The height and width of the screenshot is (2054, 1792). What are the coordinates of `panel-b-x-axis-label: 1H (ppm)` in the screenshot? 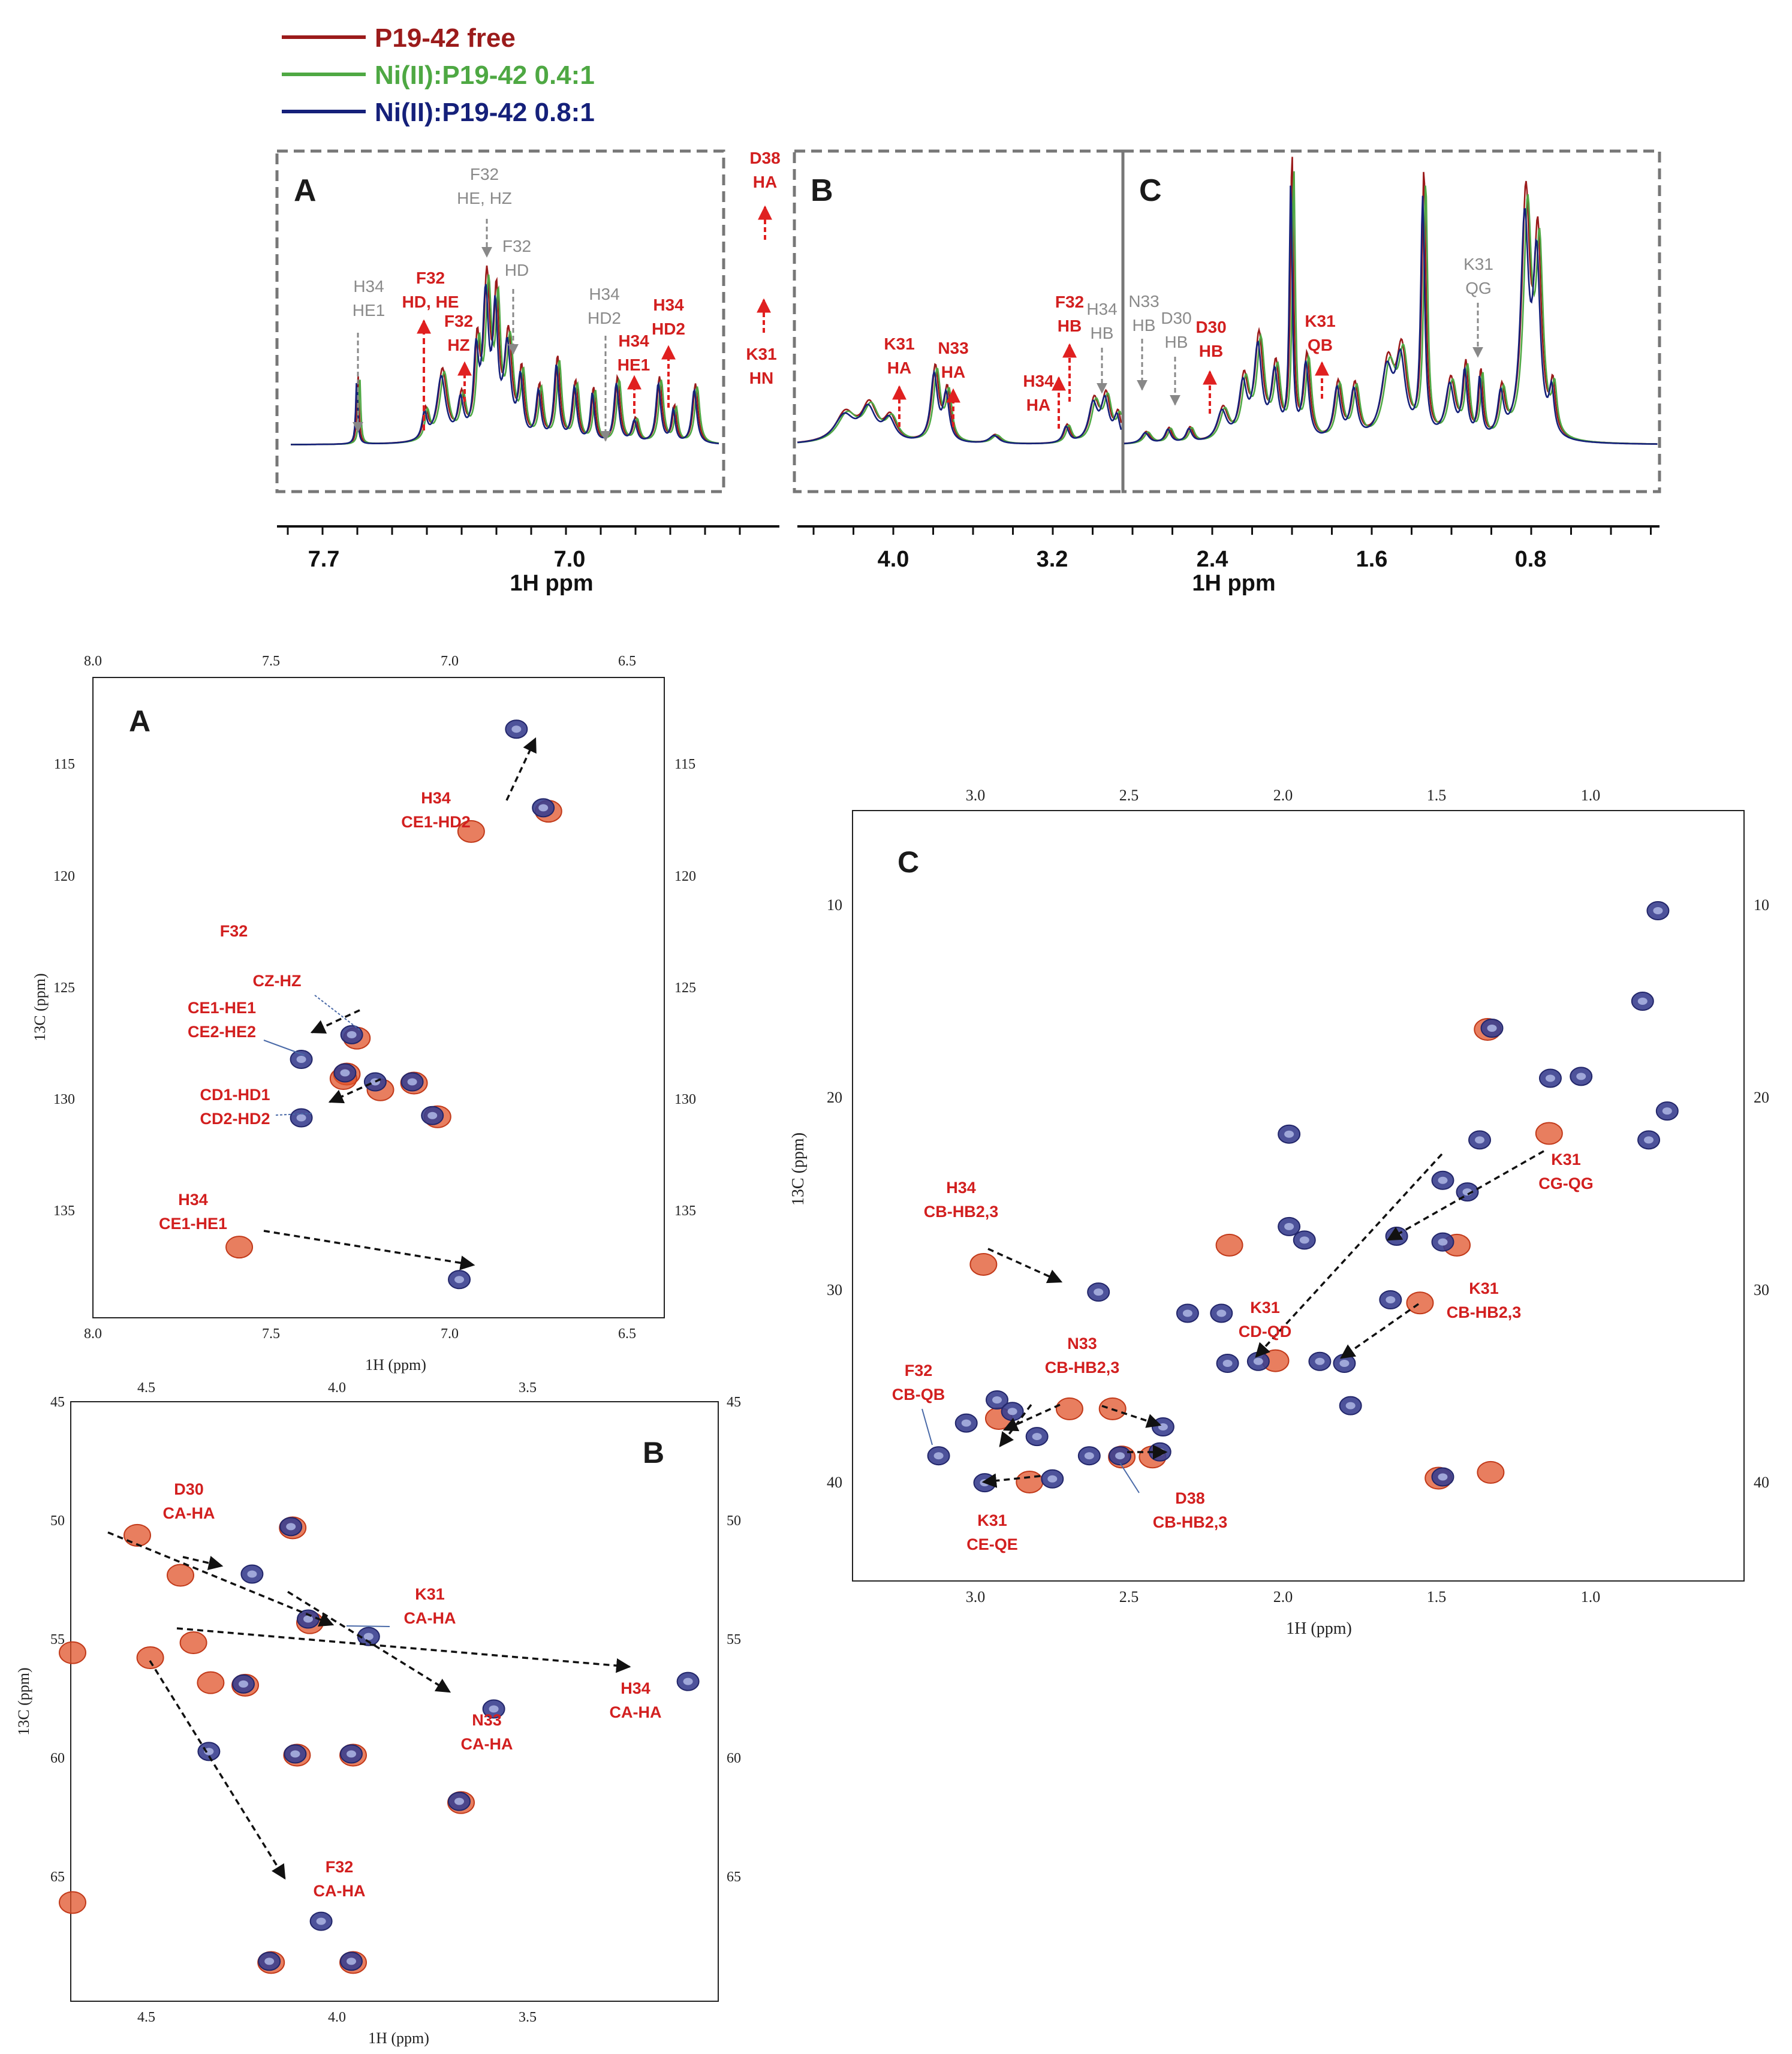 It's located at (398, 2038).